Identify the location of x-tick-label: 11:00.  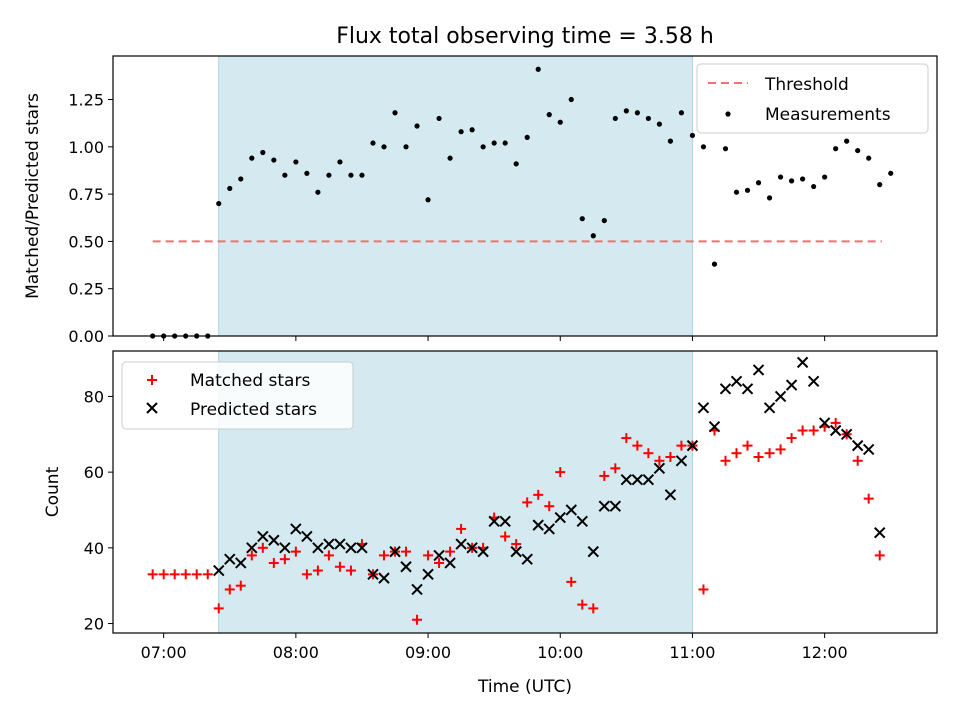
(692, 652).